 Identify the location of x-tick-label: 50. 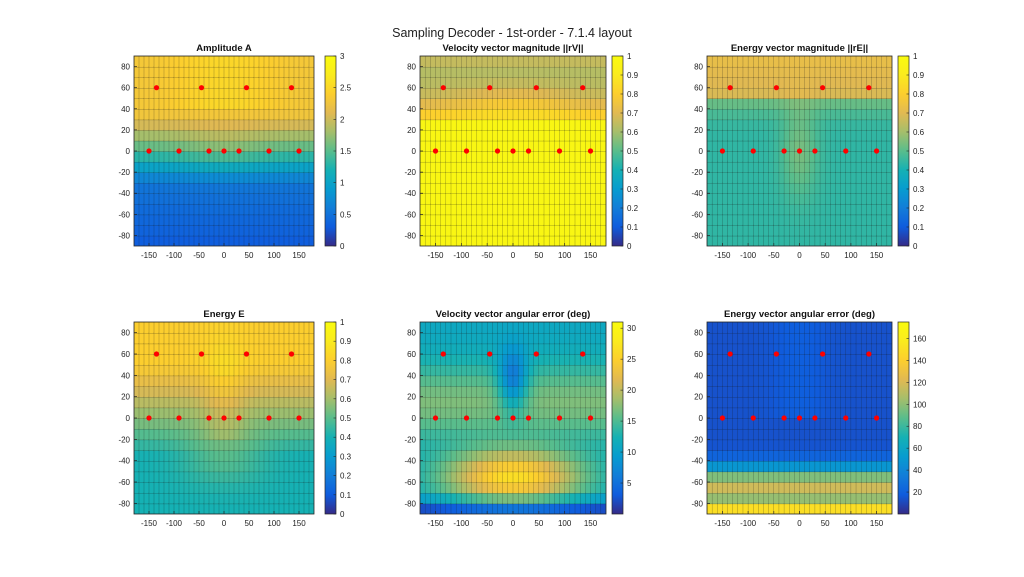
(249, 255).